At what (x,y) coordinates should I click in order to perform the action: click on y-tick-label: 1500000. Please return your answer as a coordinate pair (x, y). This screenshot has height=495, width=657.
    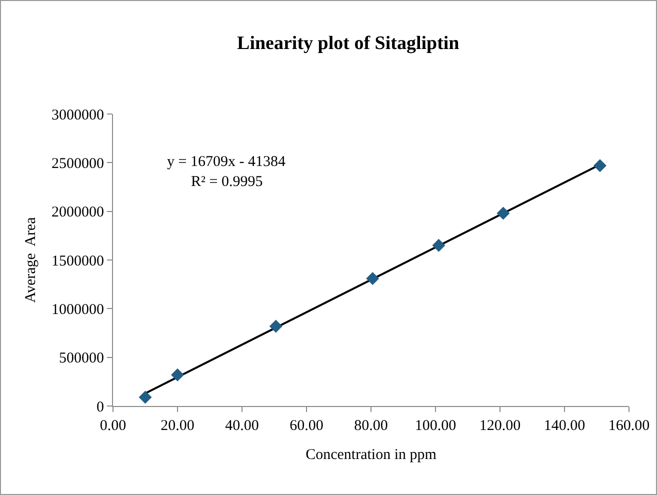
    Looking at the image, I should click on (78, 261).